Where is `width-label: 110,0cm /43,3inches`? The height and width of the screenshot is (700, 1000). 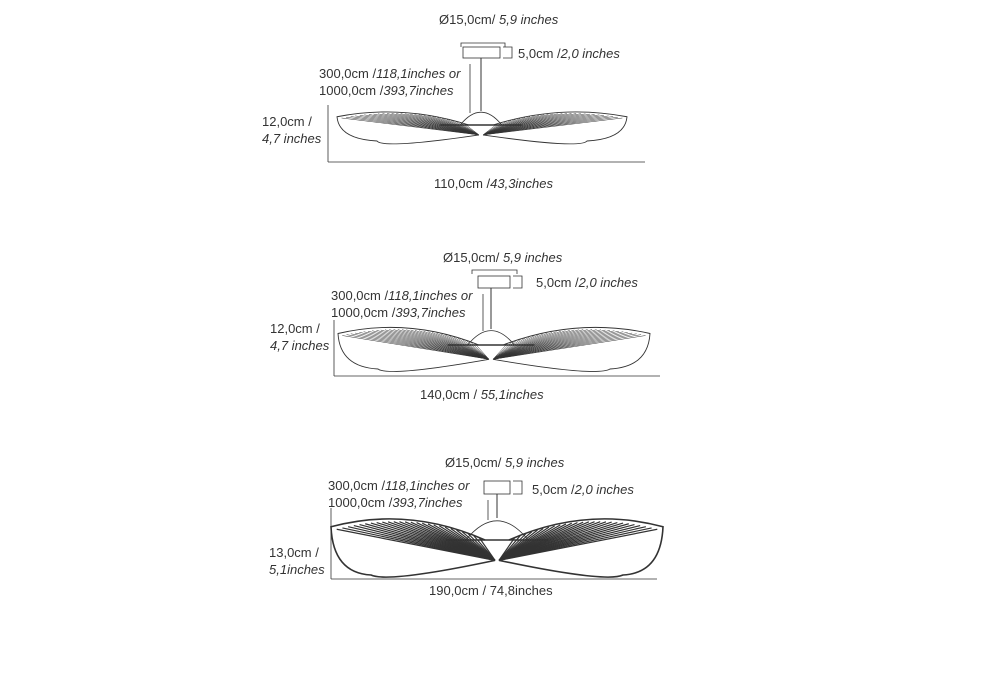 width-label: 110,0cm /43,3inches is located at coordinates (494, 183).